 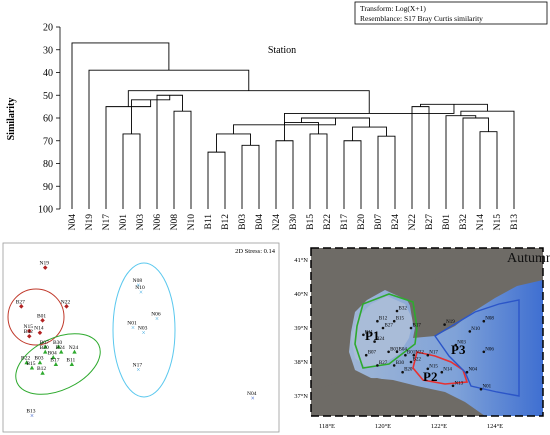 I want to click on y-tick-label: 100, so click(x=45, y=210).